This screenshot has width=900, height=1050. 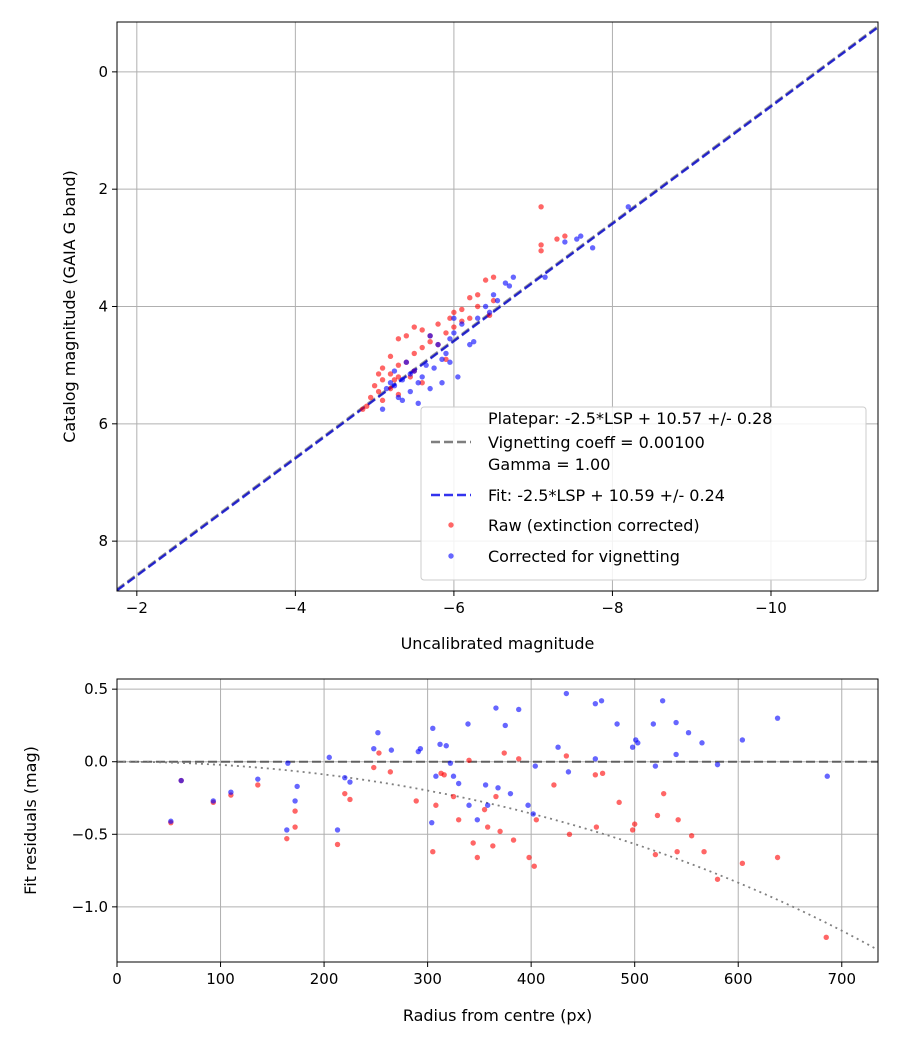 I want to click on x-tick-label: 0, so click(x=117, y=979).